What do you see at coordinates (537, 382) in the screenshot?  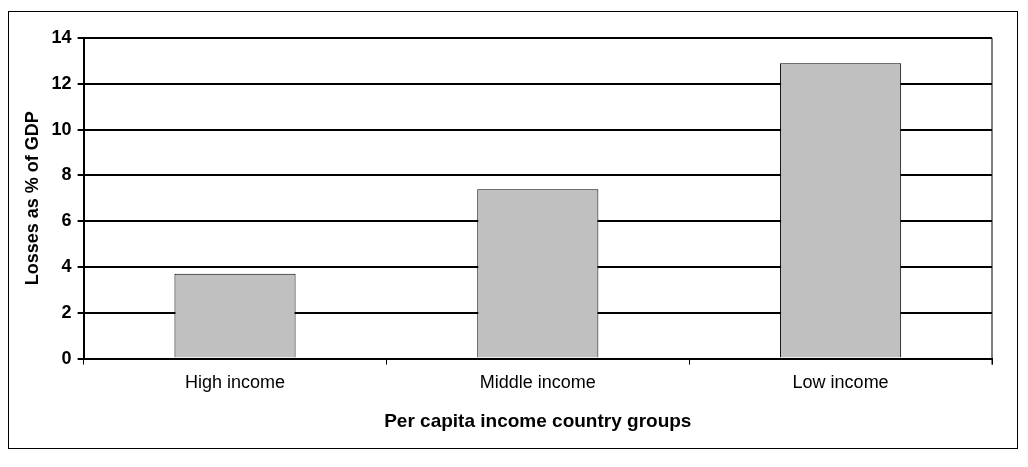 I see `x-tick-label: Middle income` at bounding box center [537, 382].